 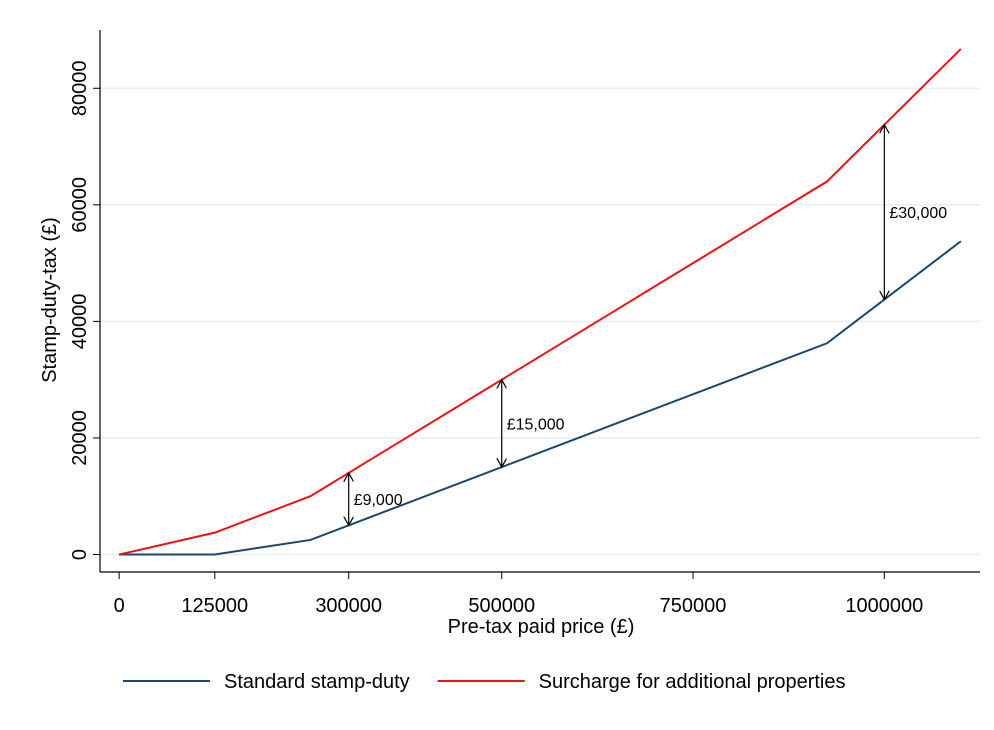 What do you see at coordinates (80, 88) in the screenshot?
I see `y-tick-label: 80000` at bounding box center [80, 88].